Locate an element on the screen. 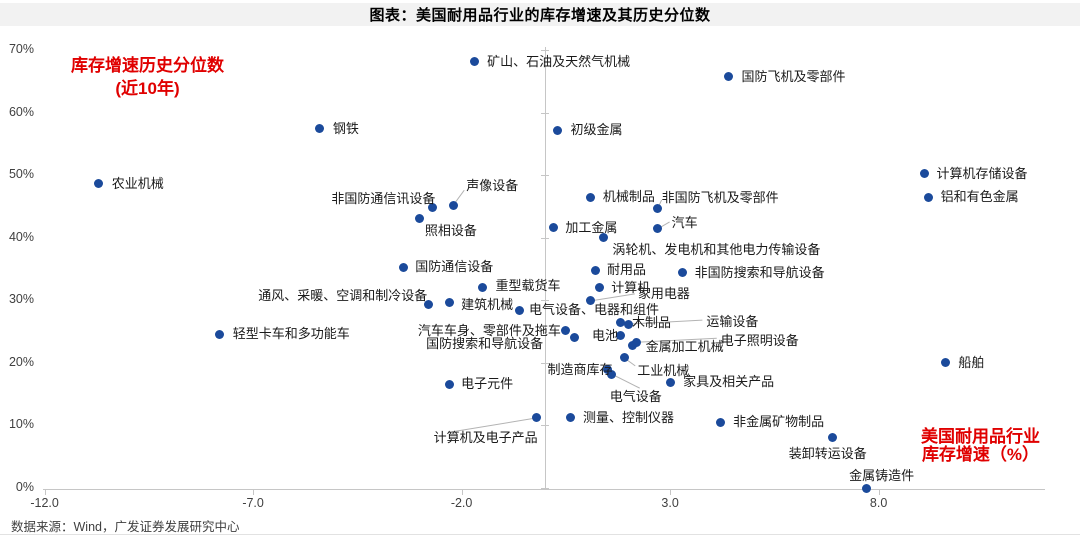  y-axis-tick-label: 0% is located at coordinates (24, 487).